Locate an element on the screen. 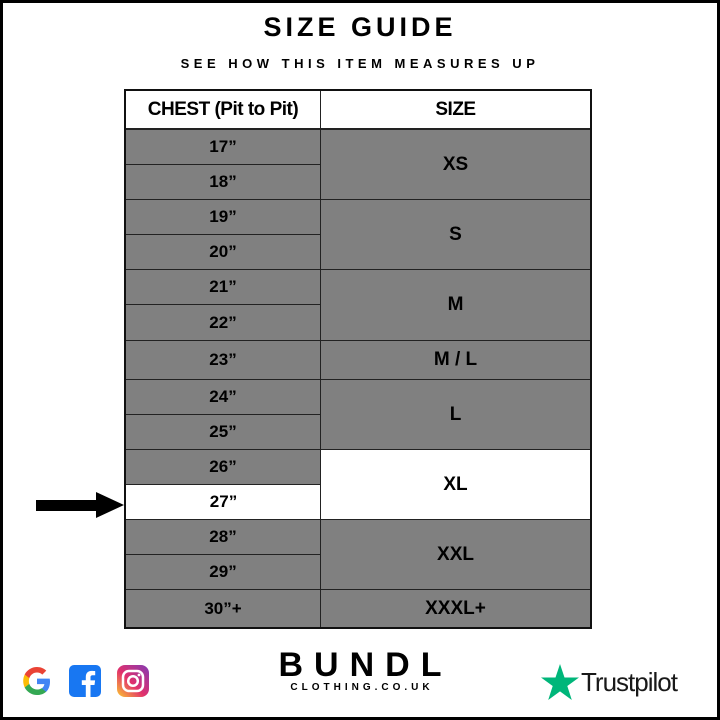 This screenshot has width=720, height=720. brand-logo: BUNDL CLOTHING.CO.UK is located at coordinates (360, 670).